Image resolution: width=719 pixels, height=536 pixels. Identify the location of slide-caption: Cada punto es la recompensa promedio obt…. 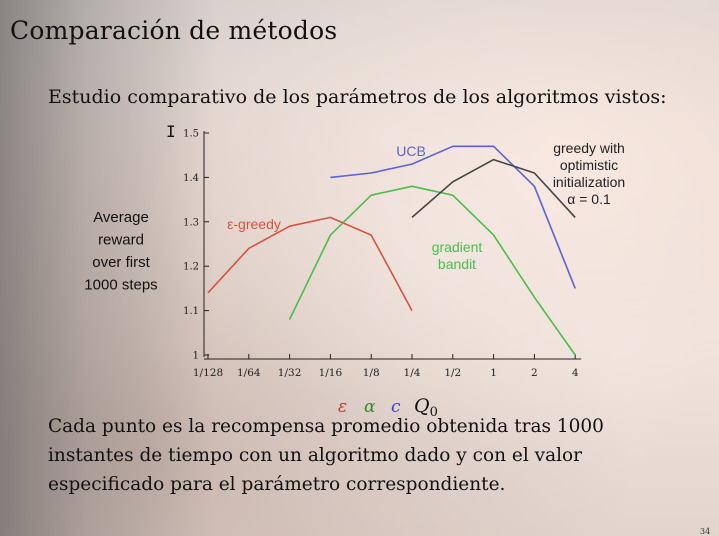
(326, 455).